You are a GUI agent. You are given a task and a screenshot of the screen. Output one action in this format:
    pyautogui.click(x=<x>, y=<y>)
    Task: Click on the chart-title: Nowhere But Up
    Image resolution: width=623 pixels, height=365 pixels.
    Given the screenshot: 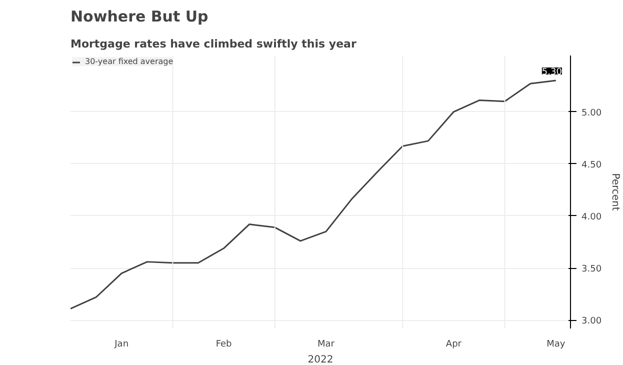 What is the action you would take?
    pyautogui.click(x=139, y=17)
    